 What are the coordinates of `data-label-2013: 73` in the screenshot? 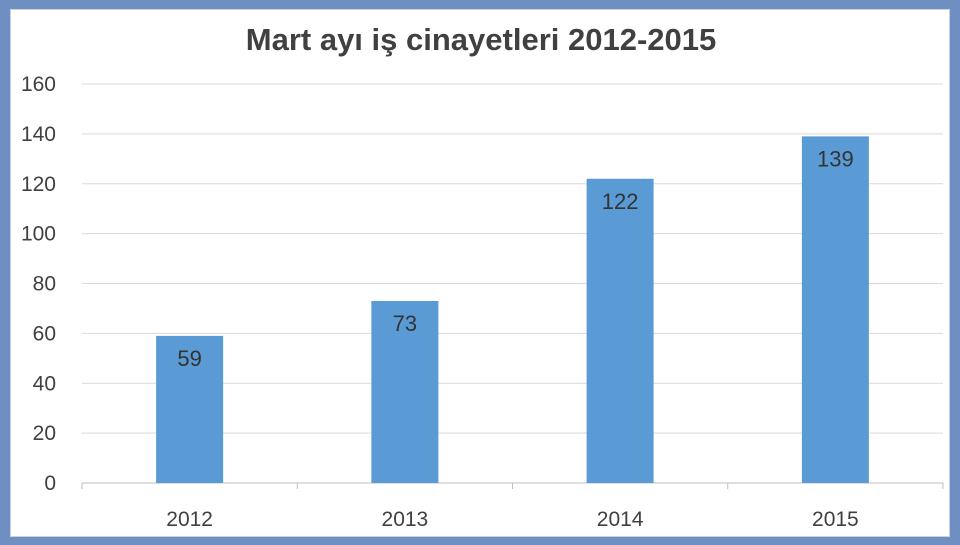 It's located at (405, 323).